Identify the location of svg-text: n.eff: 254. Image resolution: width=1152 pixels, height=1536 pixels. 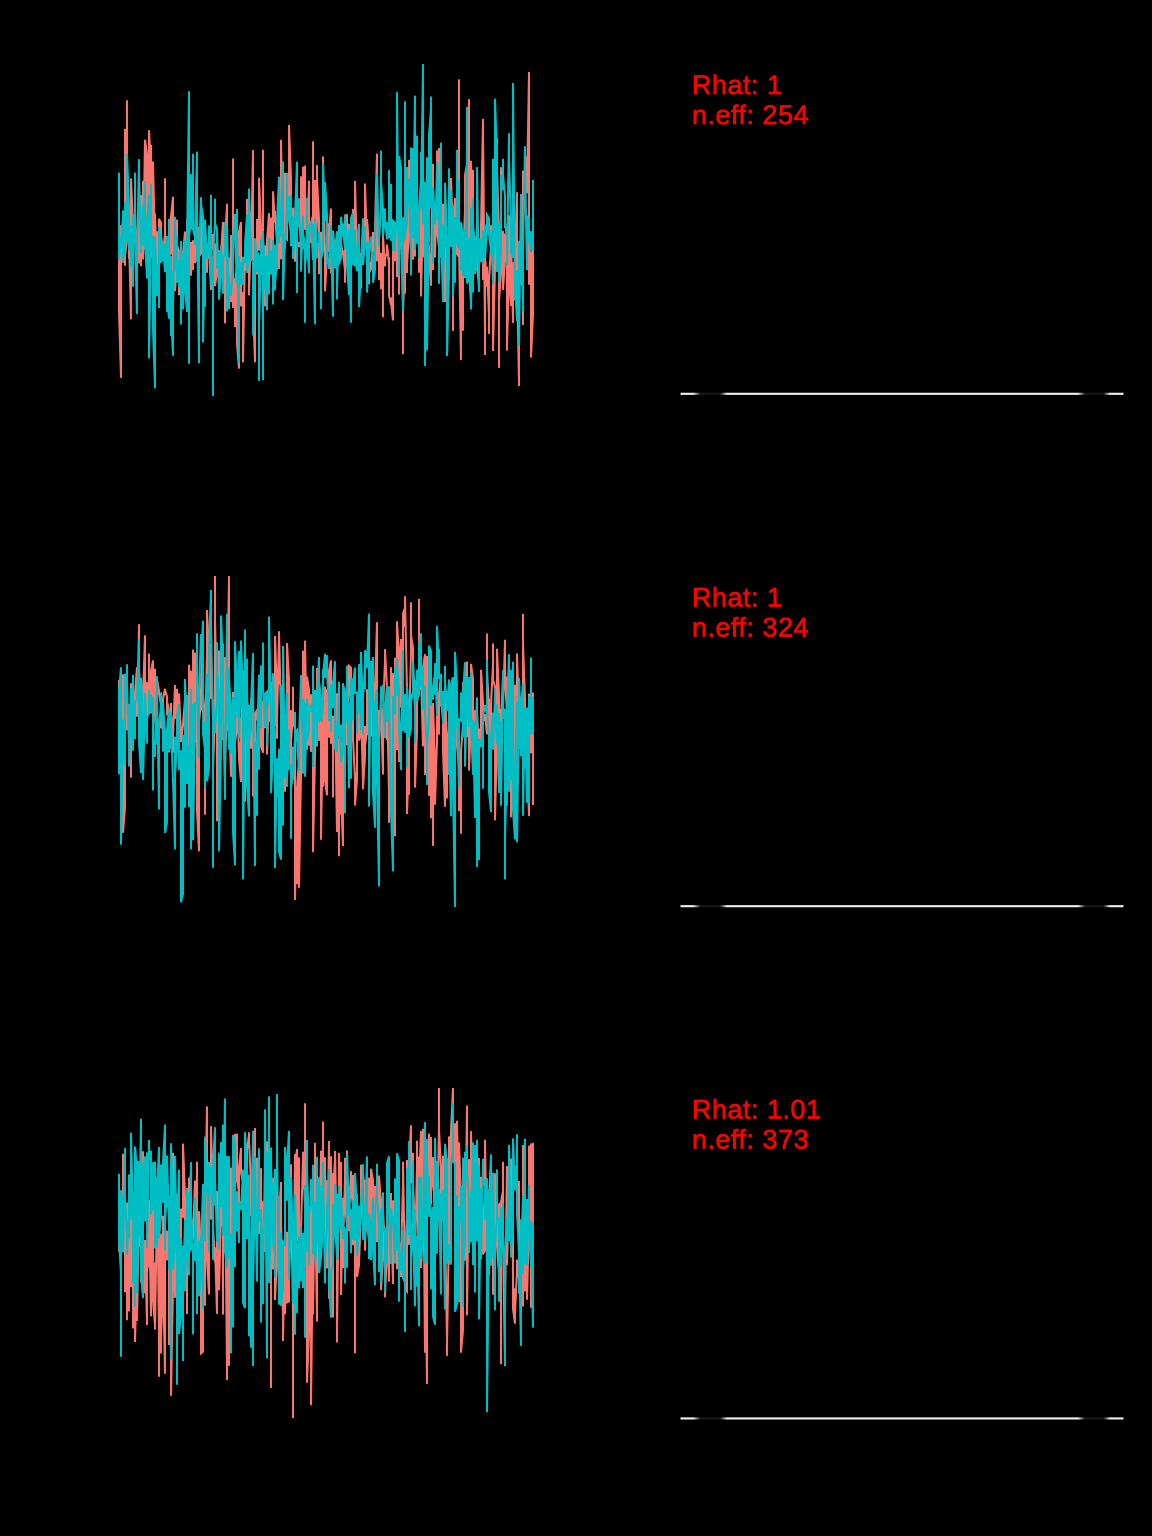
(750, 115).